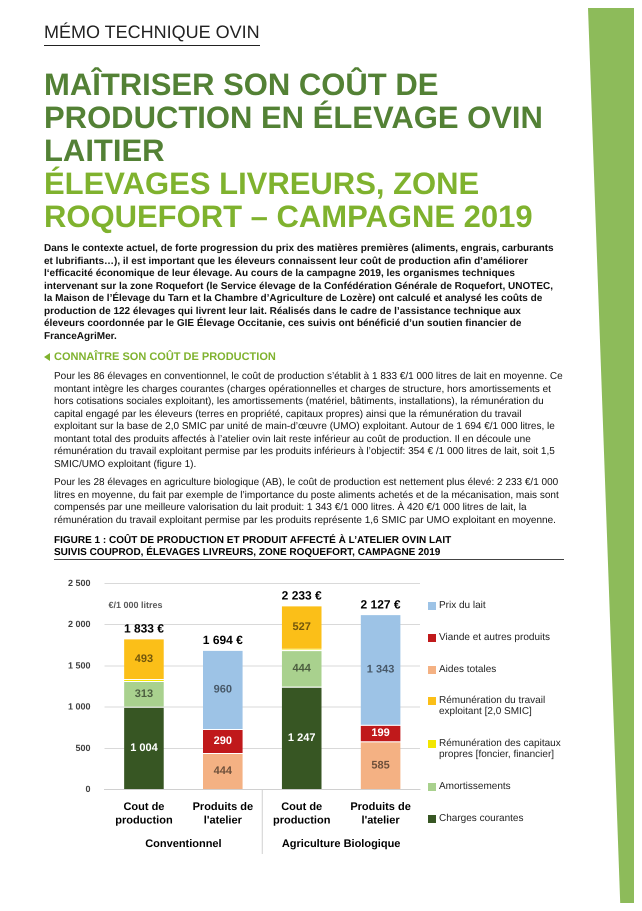 This screenshot has width=642, height=911. What do you see at coordinates (253, 540) in the screenshot?
I see `caption: FIGURE 1 : COÛT DE PRODUCTION ET PRODUIT AFFECTÉ À L’ATELIER OVIN LAIT` at bounding box center [253, 540].